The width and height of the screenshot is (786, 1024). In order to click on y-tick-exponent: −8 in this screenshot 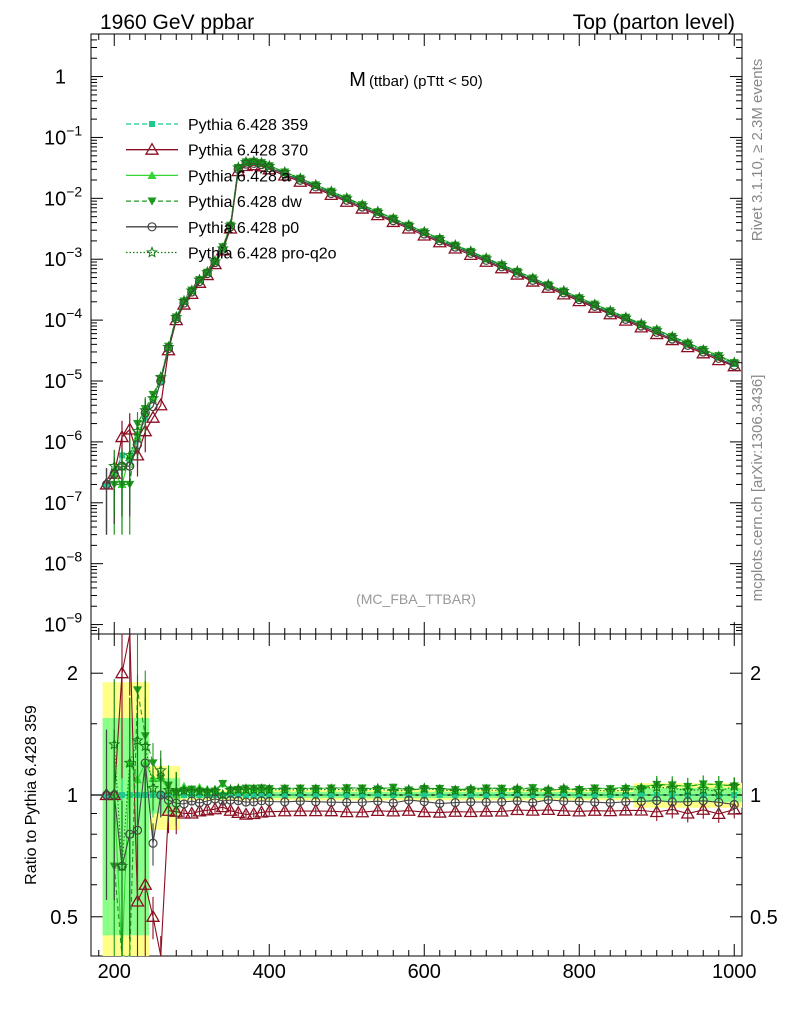, I will do `click(74, 557)`.